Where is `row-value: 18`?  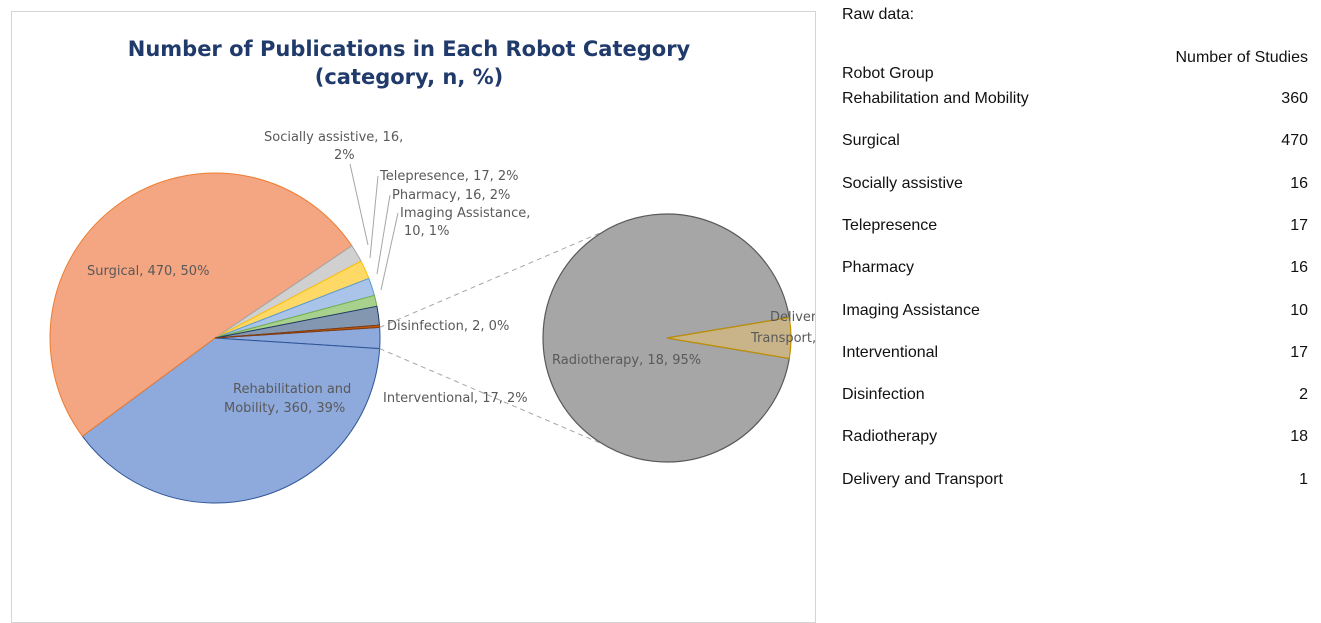 row-value: 18 is located at coordinates (1299, 437).